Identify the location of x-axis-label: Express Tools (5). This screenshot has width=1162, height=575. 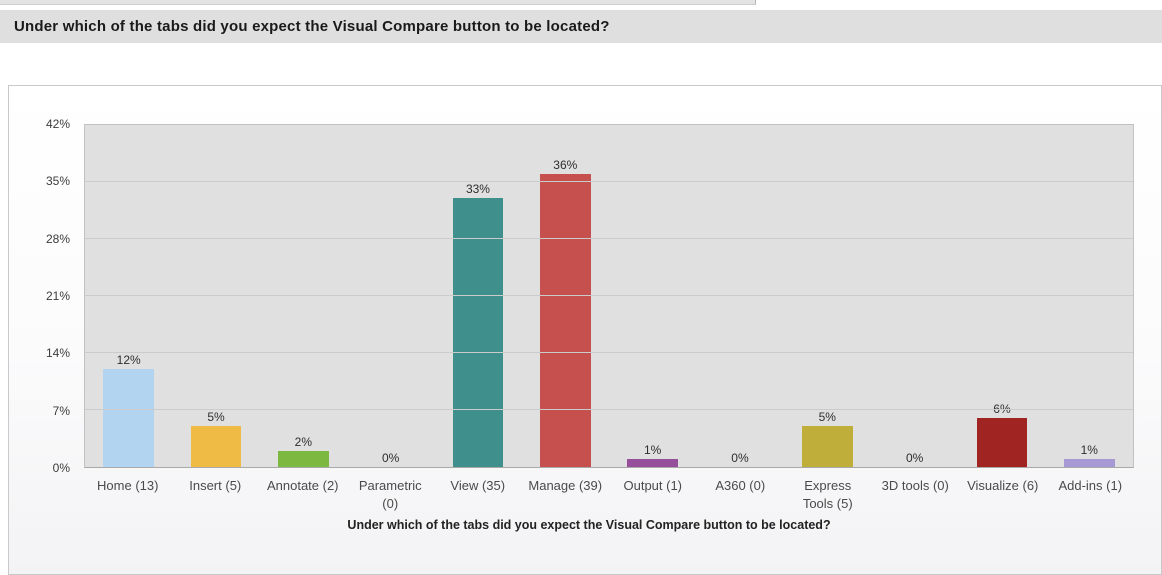
(827, 494).